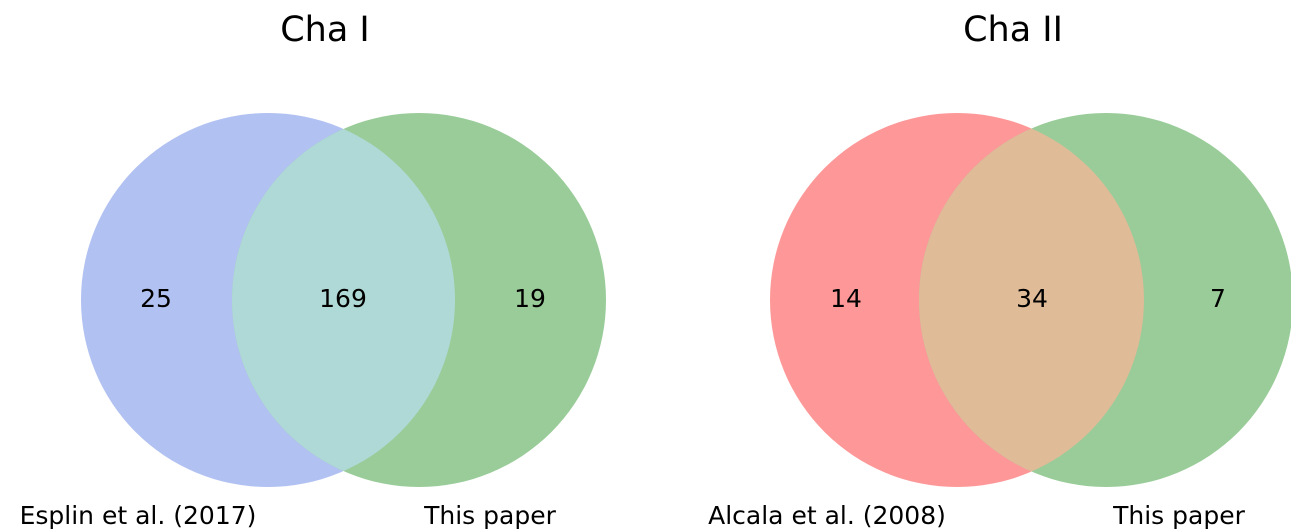  I want to click on venn-title: Cha I, so click(325, 30).